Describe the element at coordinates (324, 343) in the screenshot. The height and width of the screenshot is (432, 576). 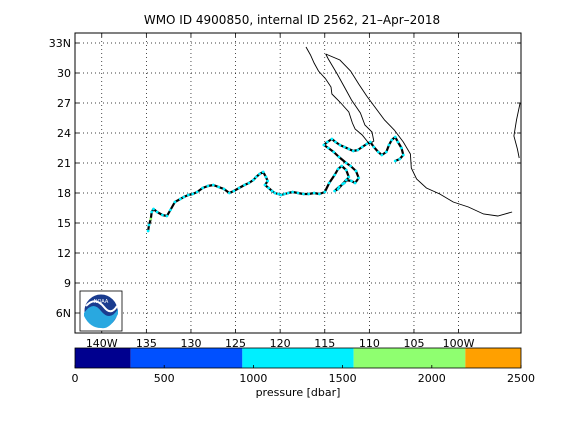
I see `x-tick-label-5: 115` at that location.